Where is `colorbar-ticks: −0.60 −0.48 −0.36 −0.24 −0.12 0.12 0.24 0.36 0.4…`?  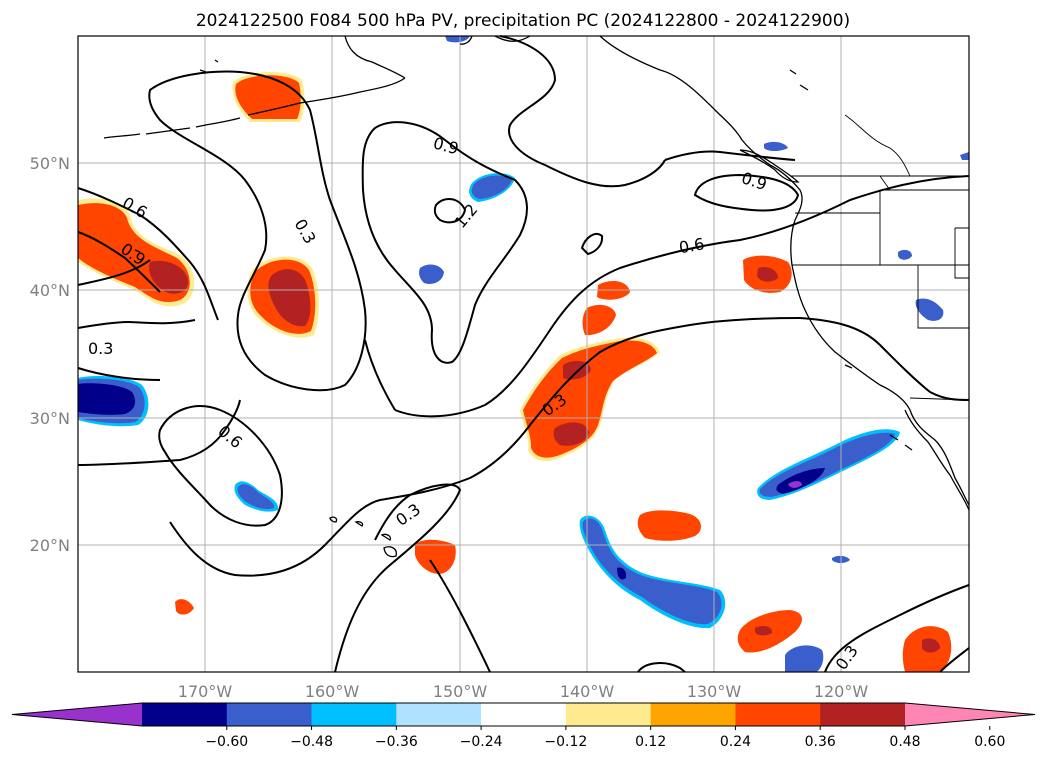
colorbar-ticks: −0.60 −0.48 −0.36 −0.24 −0.12 0.12 0.24 0.36 0.4… is located at coordinates (605, 738).